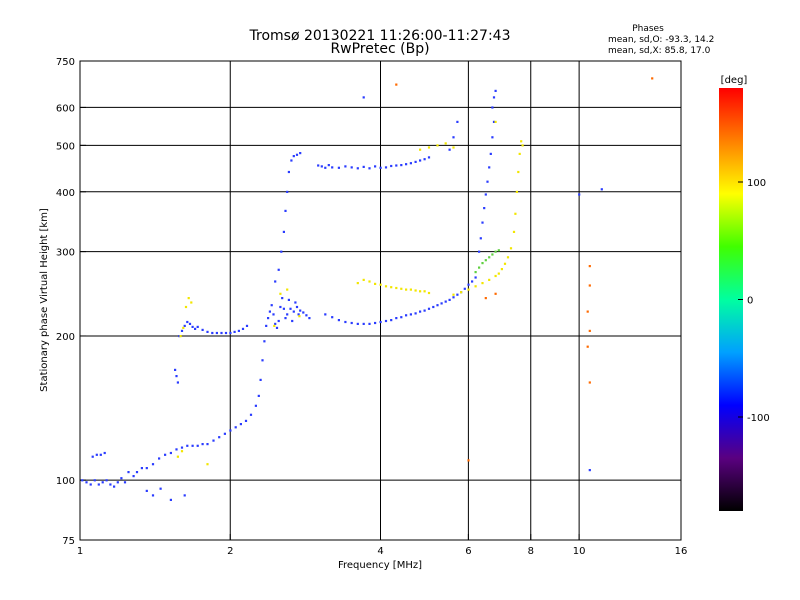 This screenshot has height=600, width=800. What do you see at coordinates (756, 183) in the screenshot?
I see `colorbar-tick-label: 100` at bounding box center [756, 183].